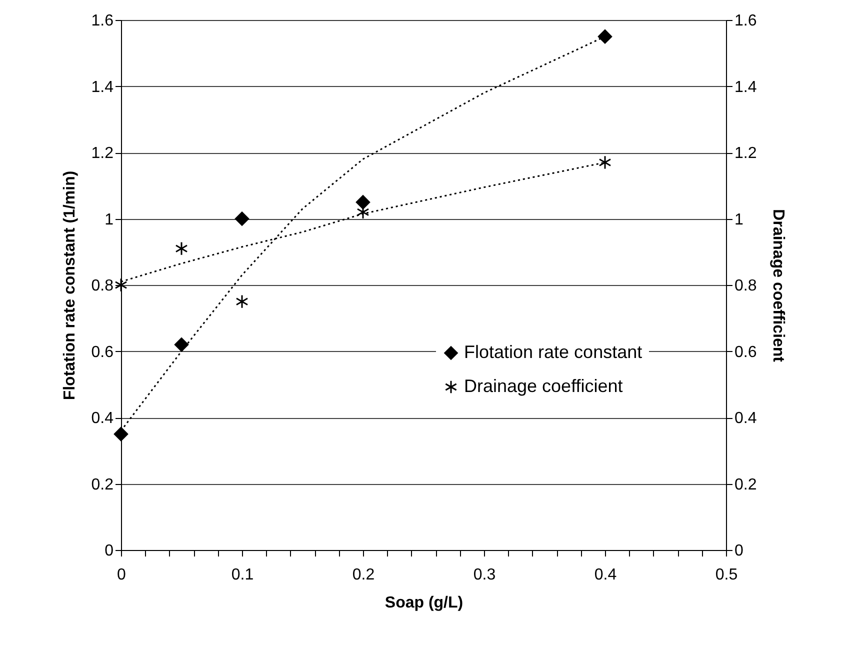  What do you see at coordinates (102, 87) in the screenshot?
I see `y-tick-label: 1.4` at bounding box center [102, 87].